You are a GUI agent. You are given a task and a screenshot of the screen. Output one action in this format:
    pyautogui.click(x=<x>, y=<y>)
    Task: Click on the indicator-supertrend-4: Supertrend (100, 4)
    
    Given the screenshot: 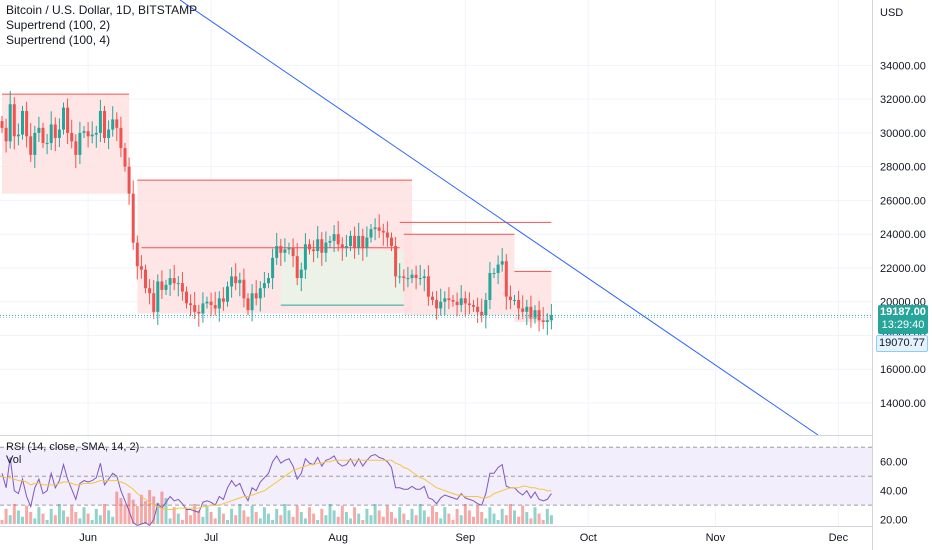 What is the action you would take?
    pyautogui.click(x=58, y=40)
    